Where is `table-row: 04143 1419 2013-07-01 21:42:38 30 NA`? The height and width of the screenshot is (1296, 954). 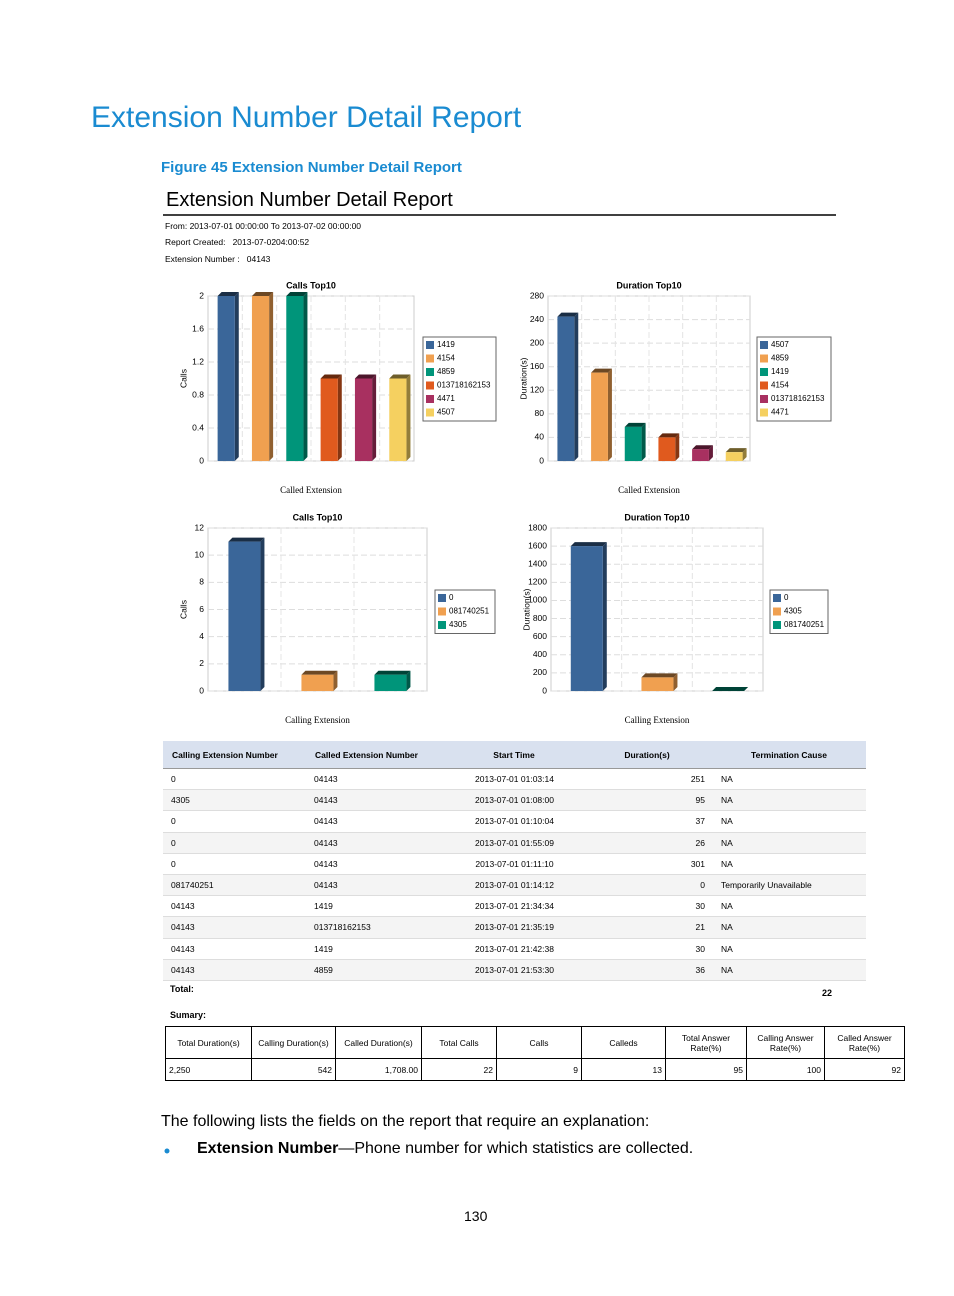 table-row: 04143 1419 2013-07-01 21:42:38 30 NA is located at coordinates (514, 949).